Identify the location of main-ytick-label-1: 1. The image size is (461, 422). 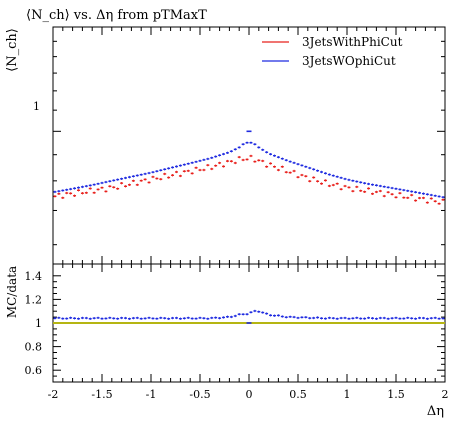
(36, 106).